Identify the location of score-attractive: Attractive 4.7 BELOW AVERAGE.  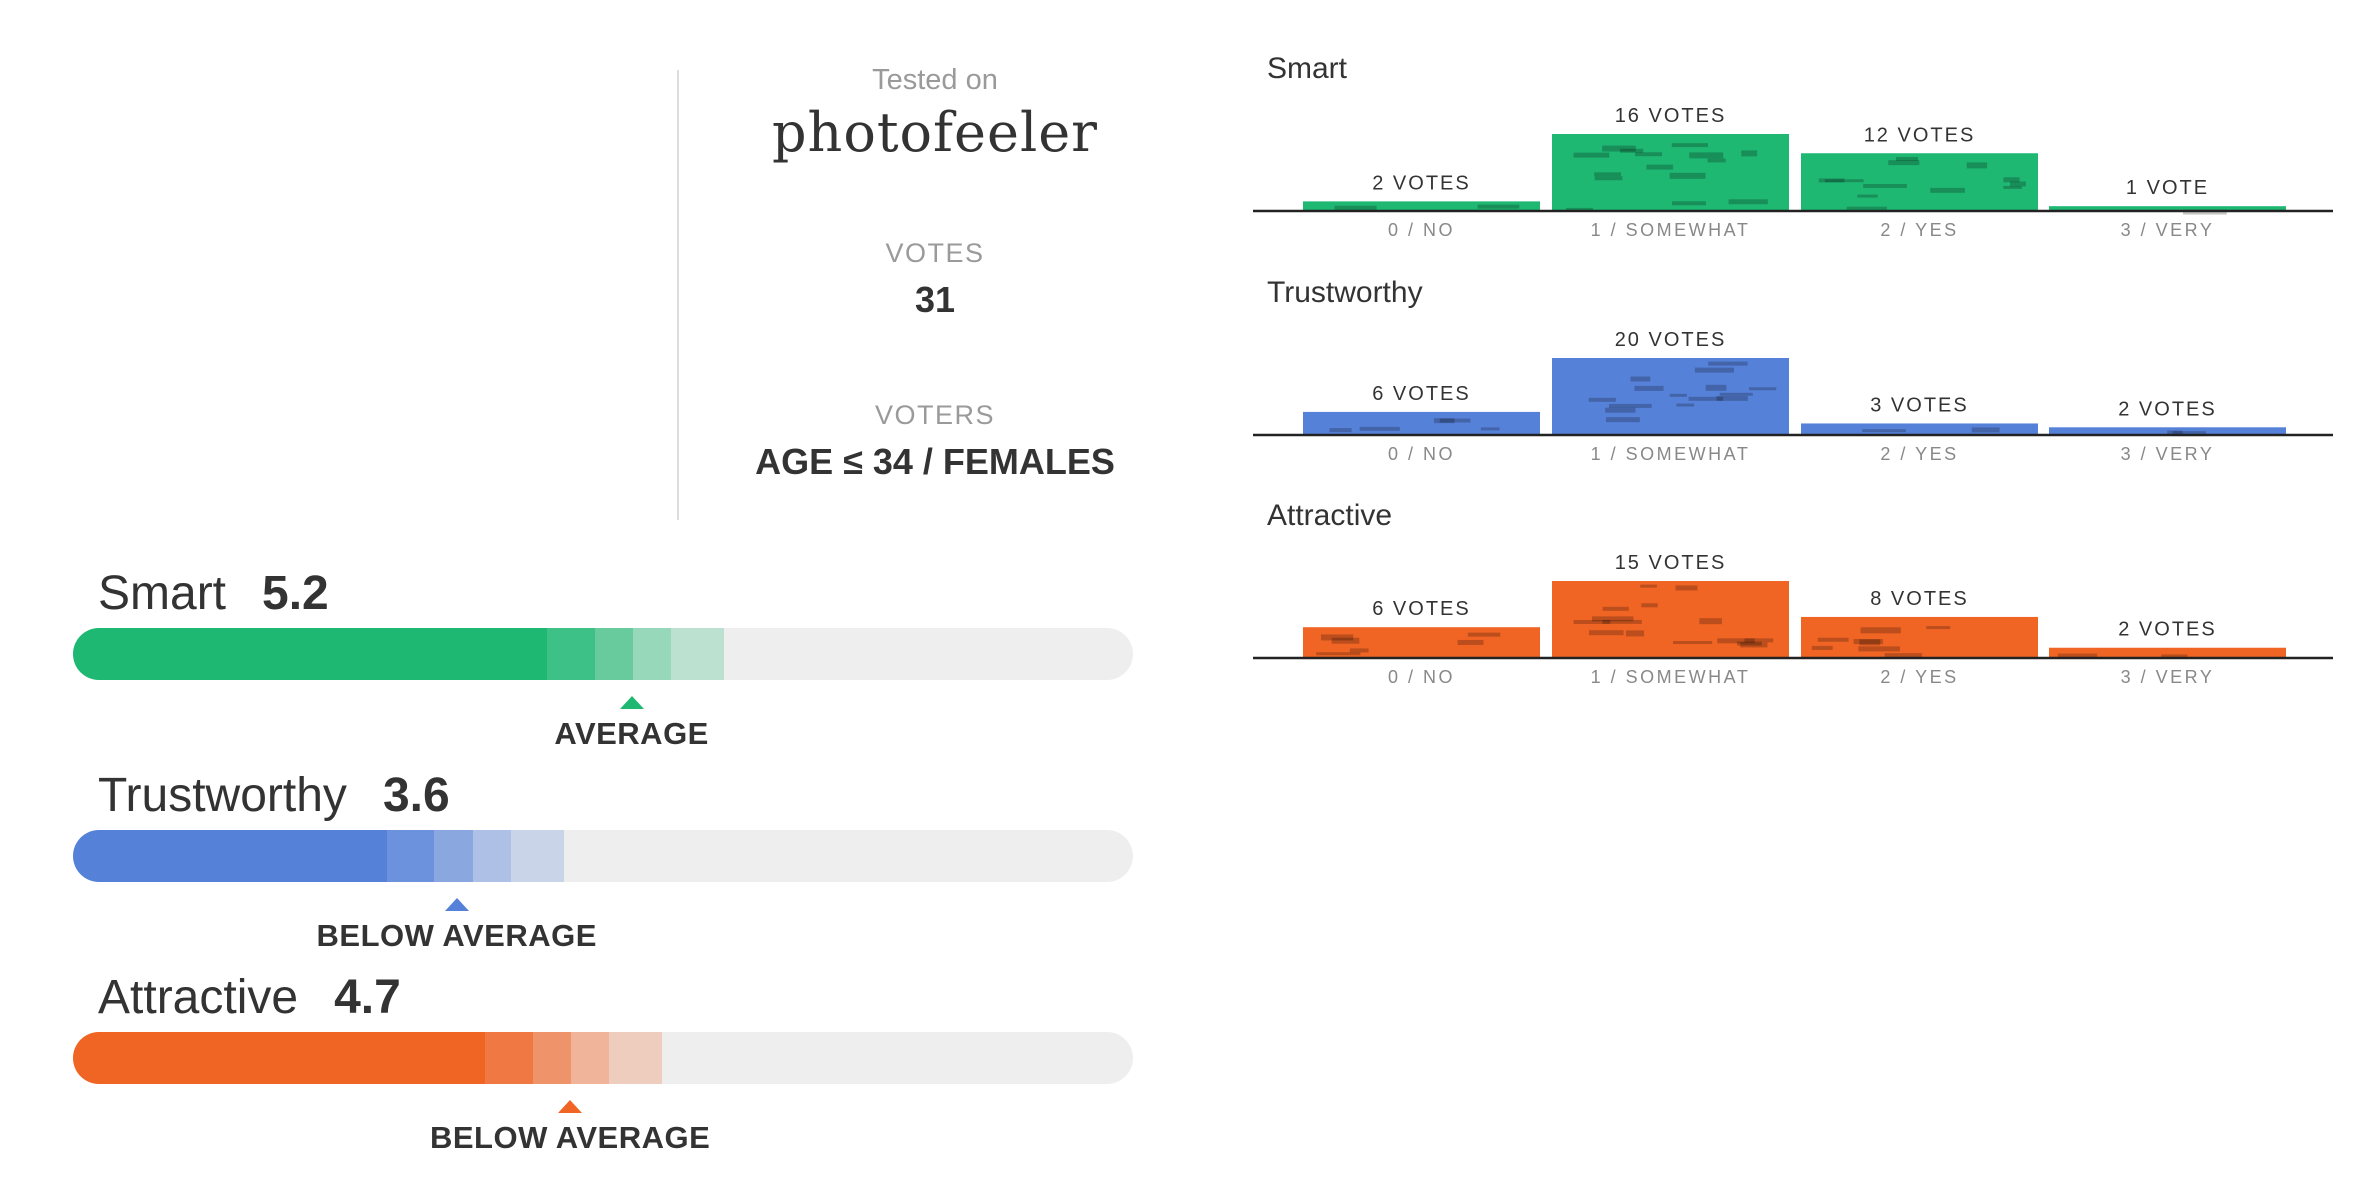
(603, 1065).